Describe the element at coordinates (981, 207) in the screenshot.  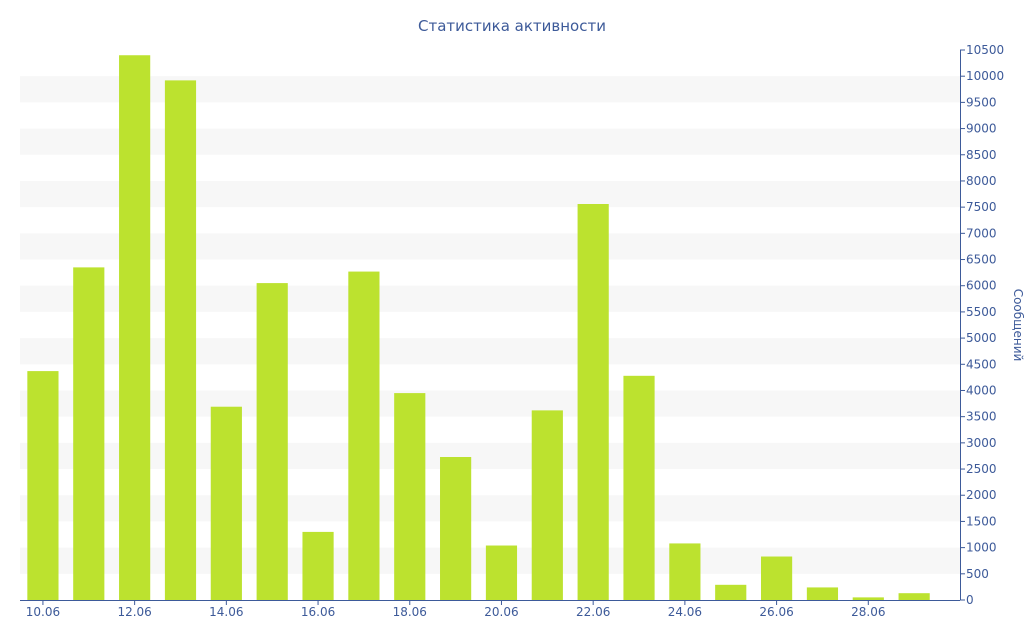
I see `y-tick-label: 7500` at that location.